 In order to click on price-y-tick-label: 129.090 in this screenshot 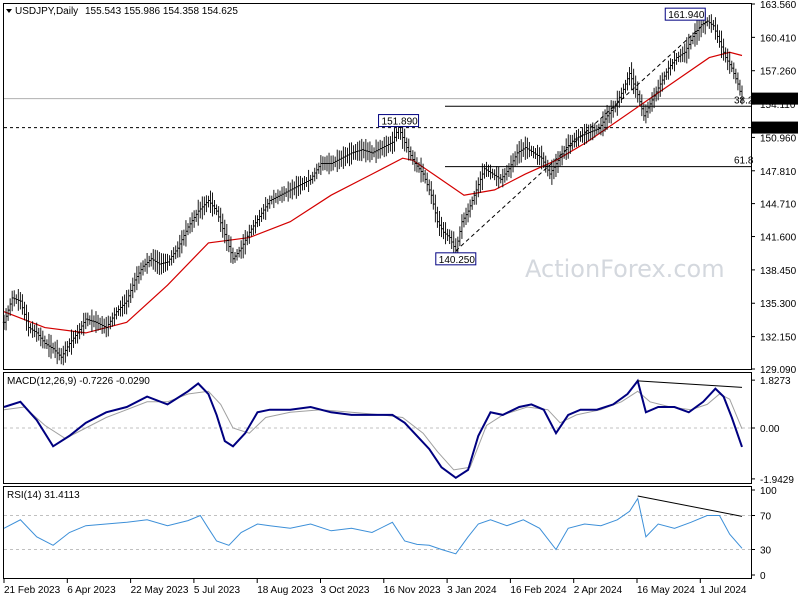, I will do `click(778, 370)`.